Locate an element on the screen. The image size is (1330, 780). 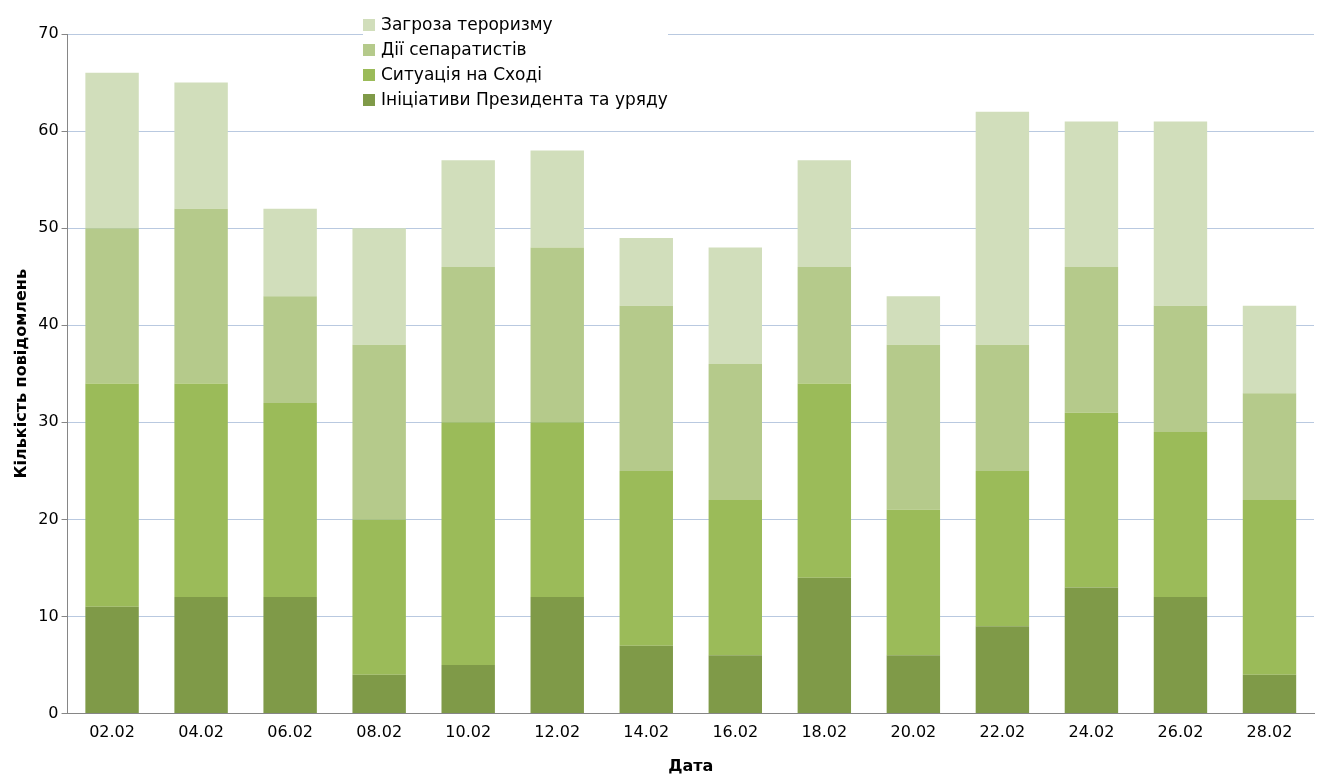
x-tick-label: 28.02 is located at coordinates (1269, 732).